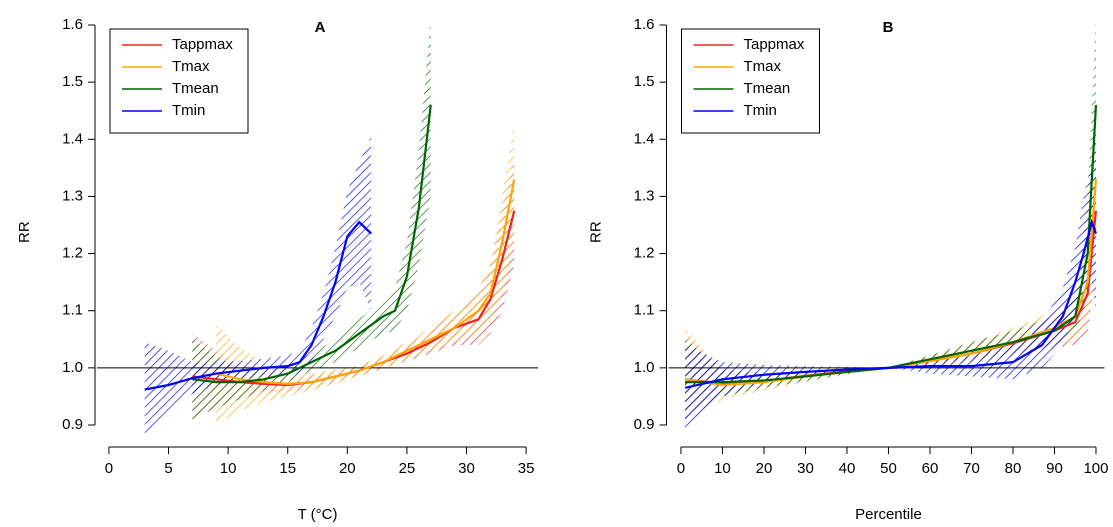 This screenshot has height=527, width=1113. Describe the element at coordinates (971, 468) in the screenshot. I see `x-tick-label: 70` at that location.